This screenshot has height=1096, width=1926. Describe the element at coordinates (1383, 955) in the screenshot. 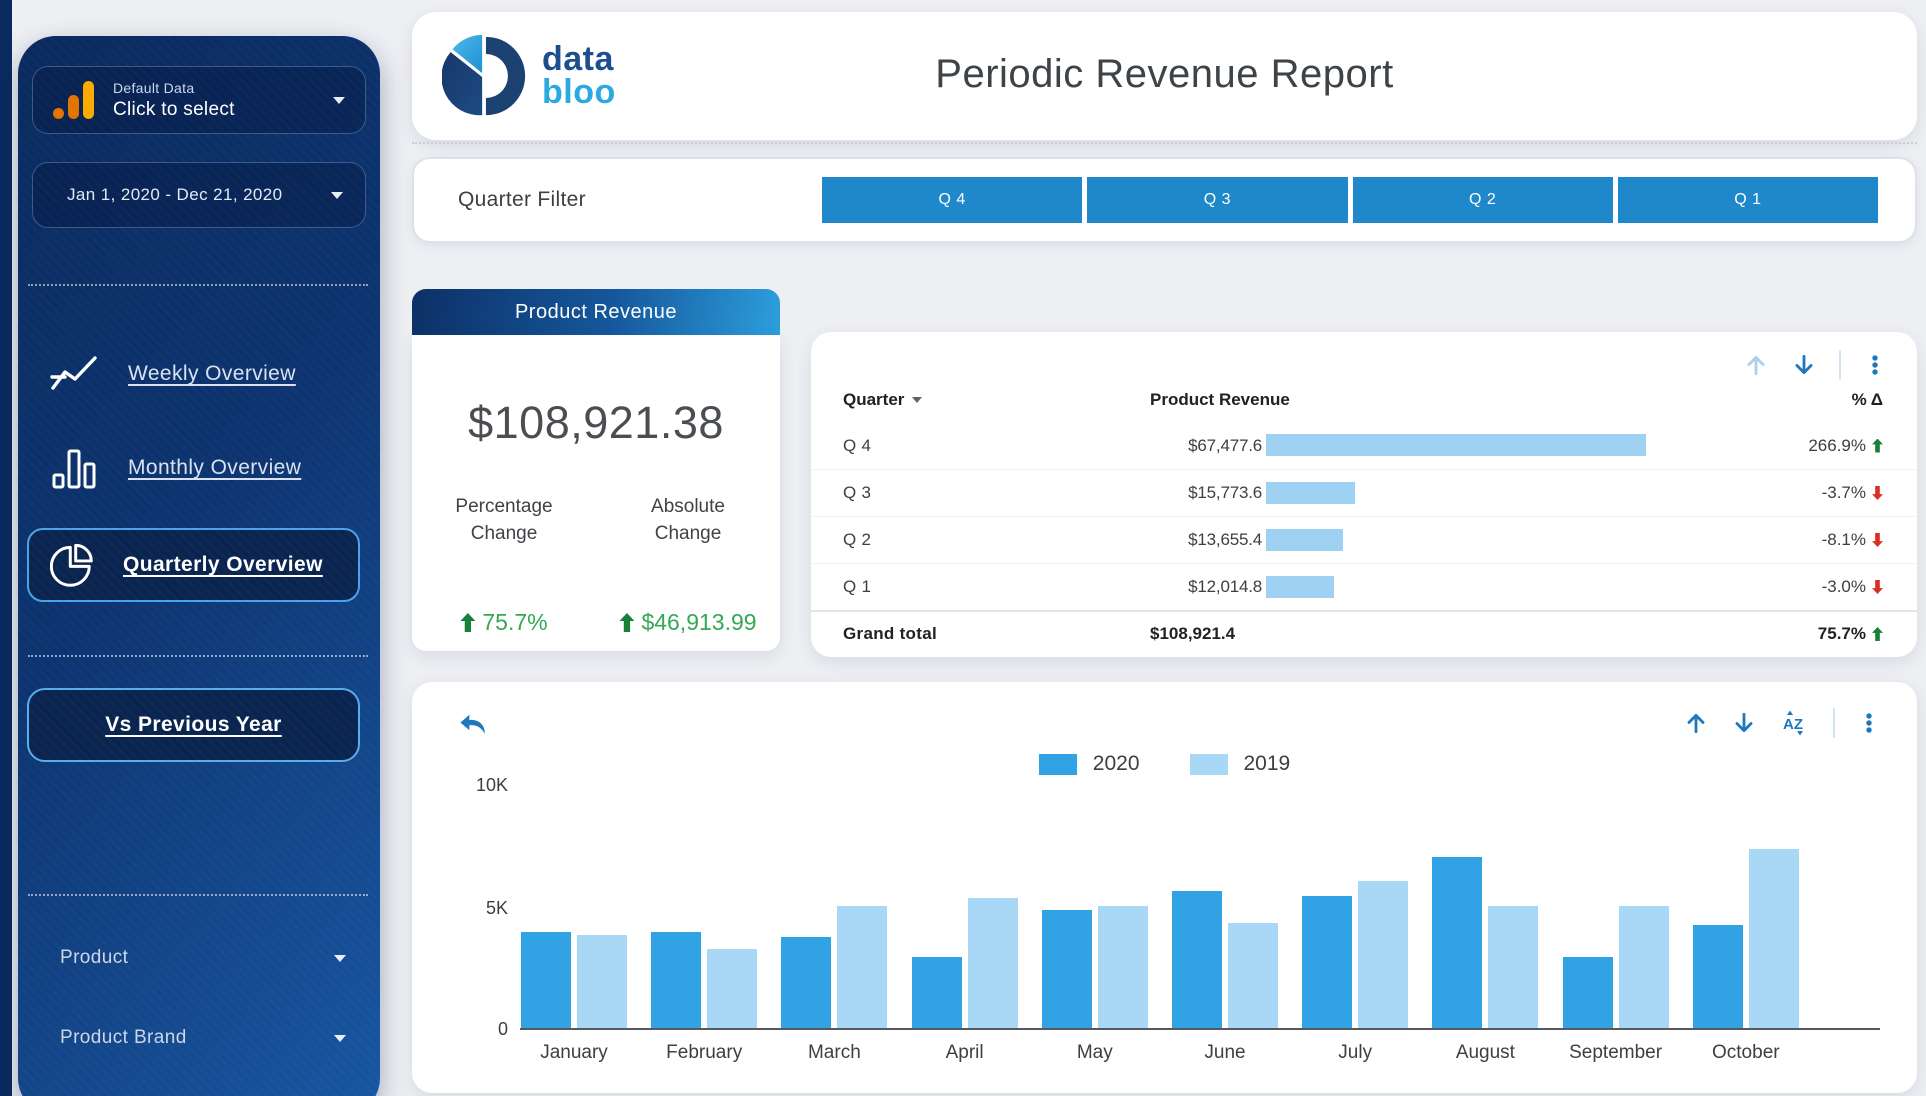

I see `chart-bar-2019-july` at that location.